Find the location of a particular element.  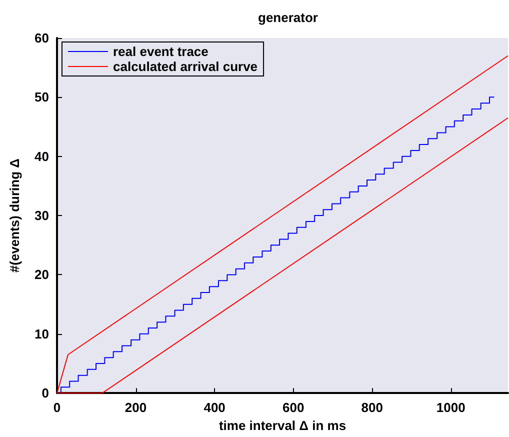

y-tick-label: 30 is located at coordinates (41, 216).